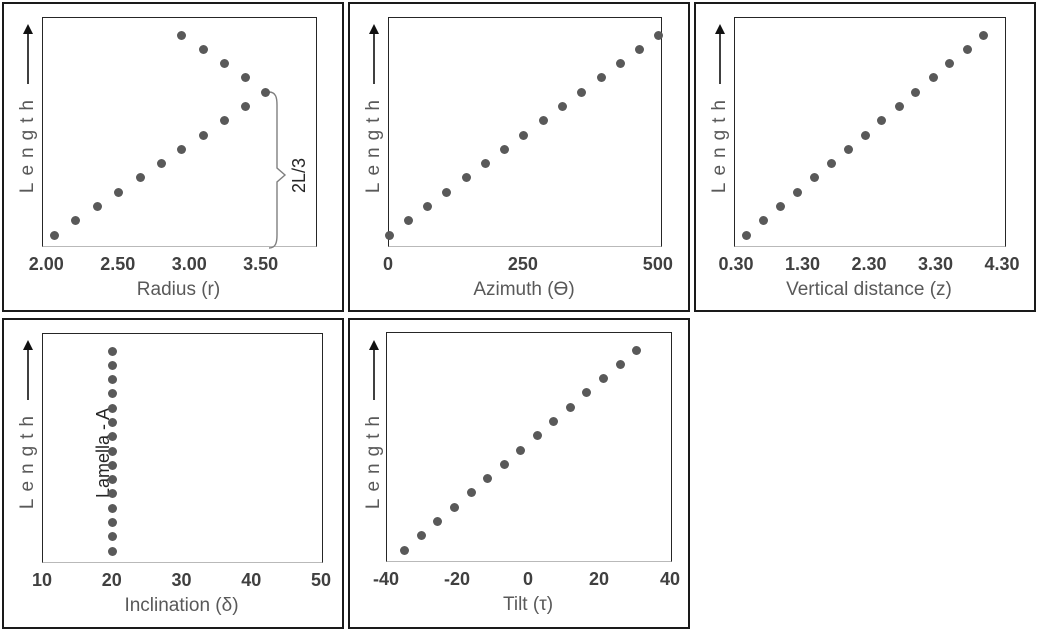 The width and height of the screenshot is (1038, 631). Describe the element at coordinates (277, 170) in the screenshot. I see `curly-brace-icon` at that location.